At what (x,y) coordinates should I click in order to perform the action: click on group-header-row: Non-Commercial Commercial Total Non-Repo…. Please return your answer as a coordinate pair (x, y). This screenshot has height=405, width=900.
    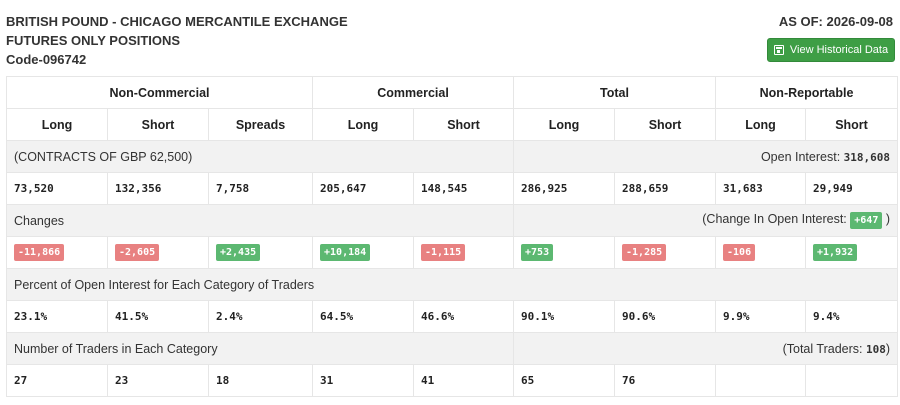
    Looking at the image, I should click on (452, 92).